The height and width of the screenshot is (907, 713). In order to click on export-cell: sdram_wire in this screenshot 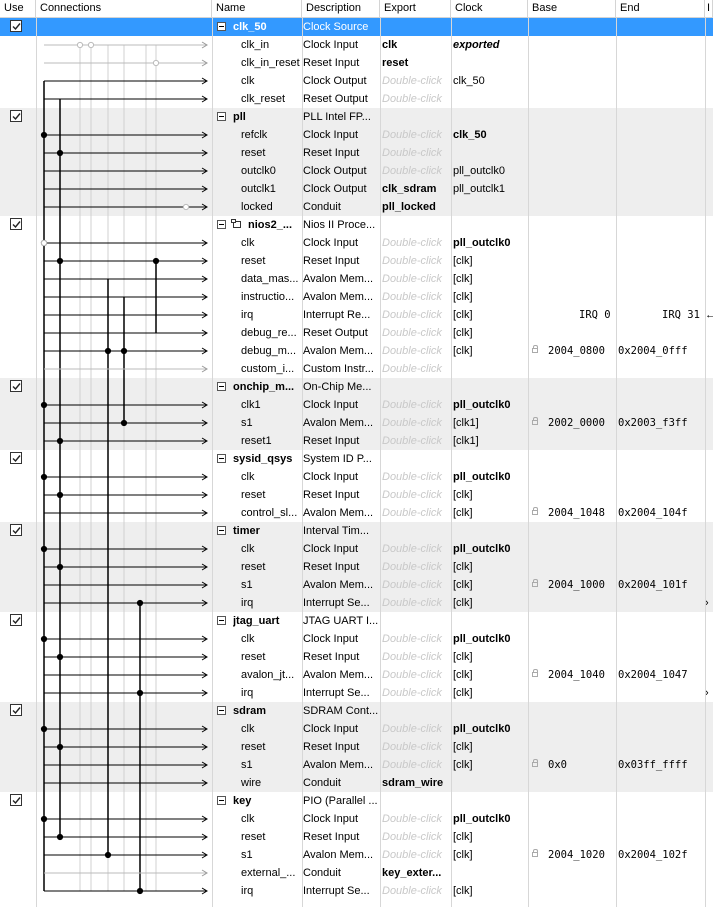, I will do `click(413, 783)`.